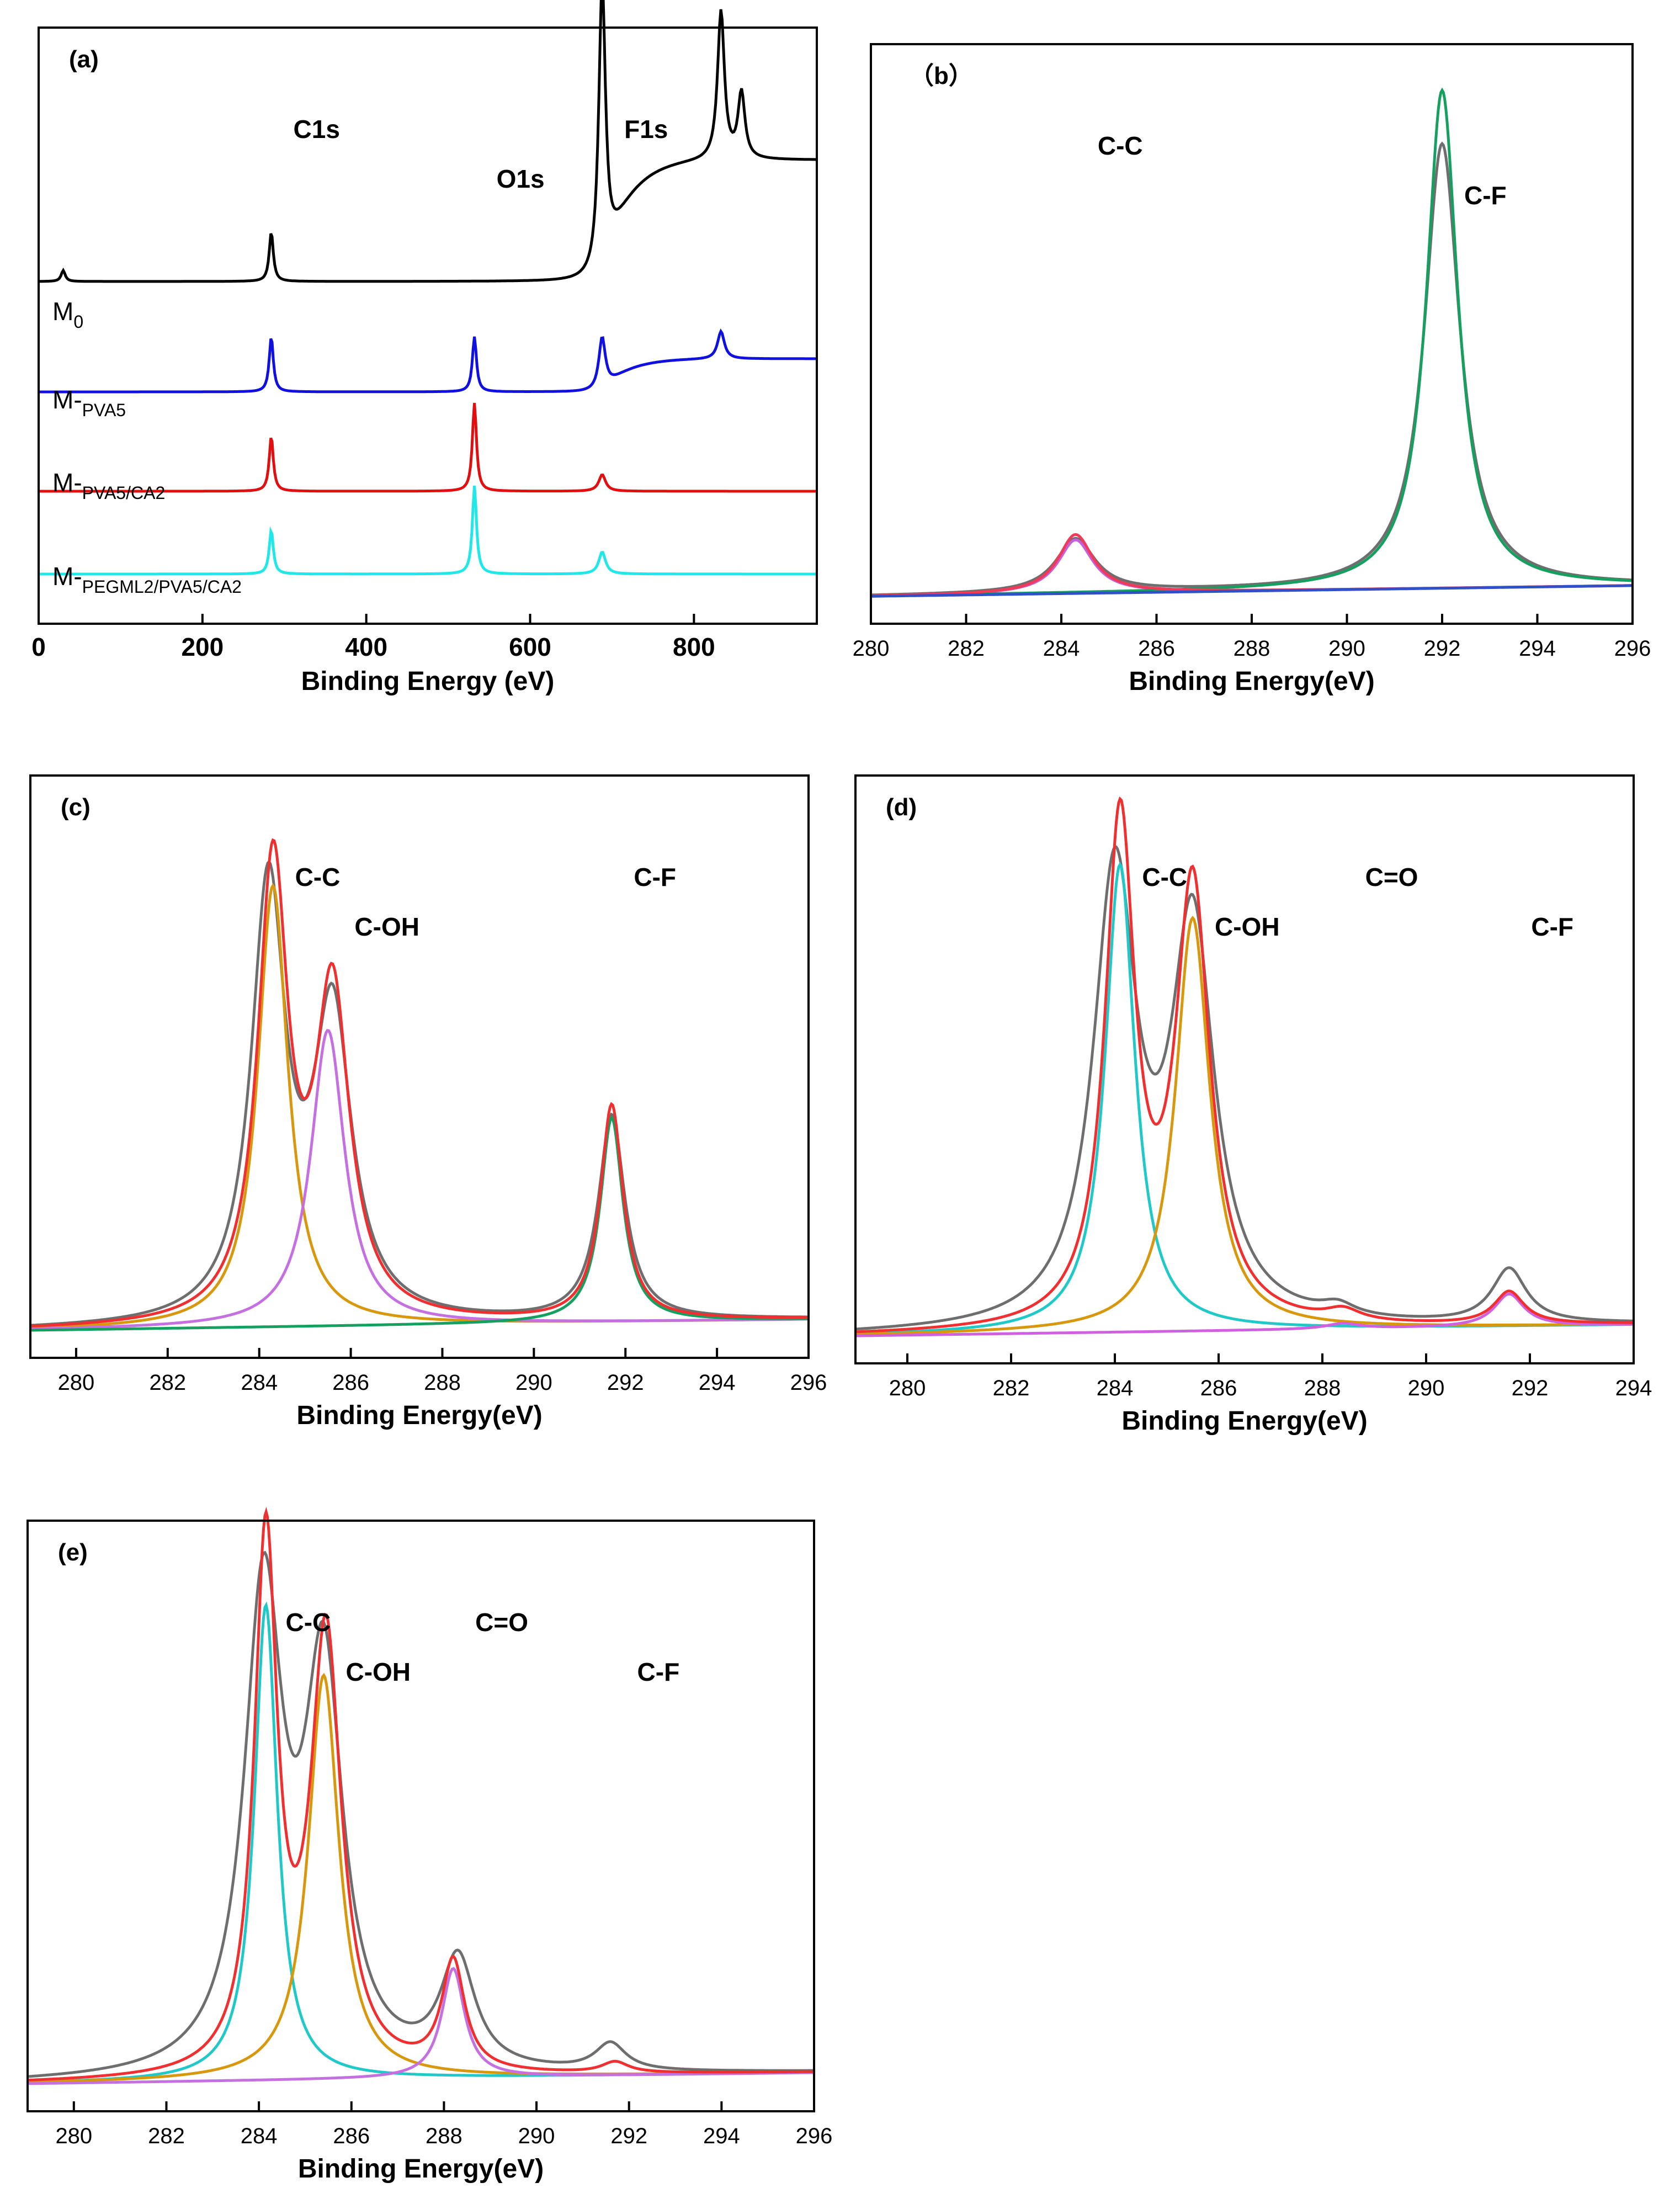  I want to click on peak-label-o1s: O1s, so click(521, 178).